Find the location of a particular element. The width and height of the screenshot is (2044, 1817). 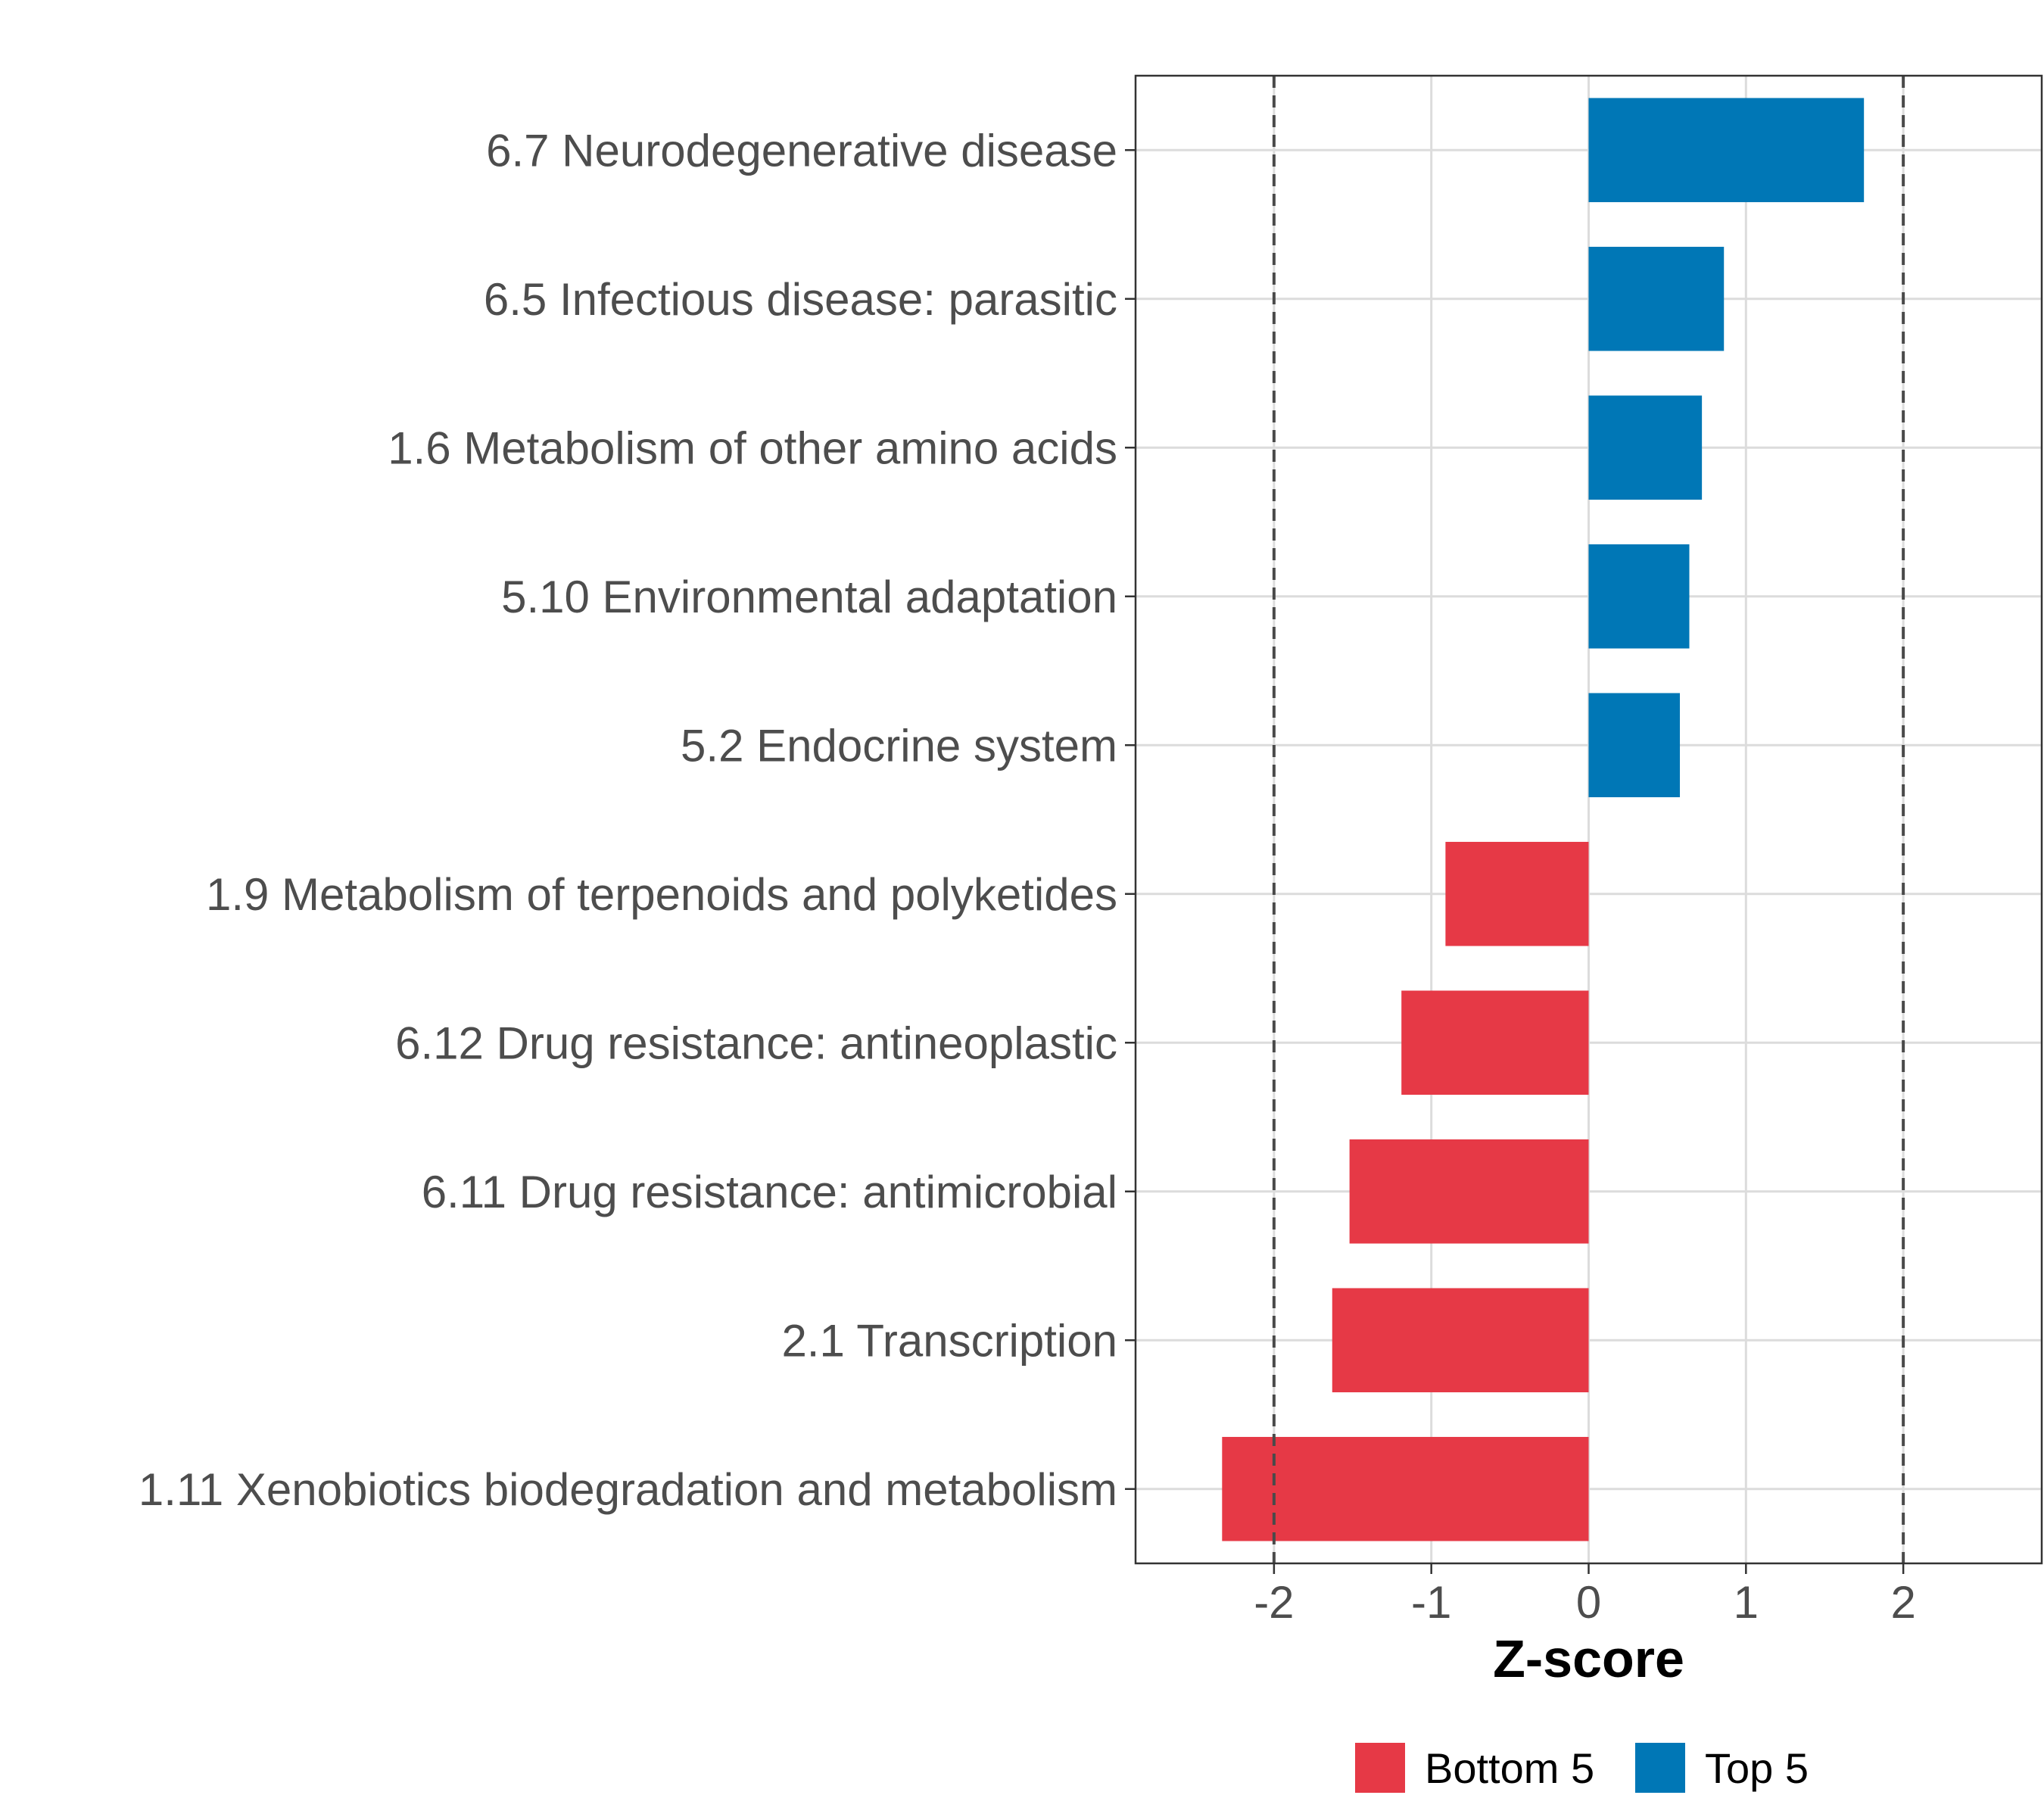

category-label: 6.11 Drug resistance: antimicrobial is located at coordinates (769, 1192).